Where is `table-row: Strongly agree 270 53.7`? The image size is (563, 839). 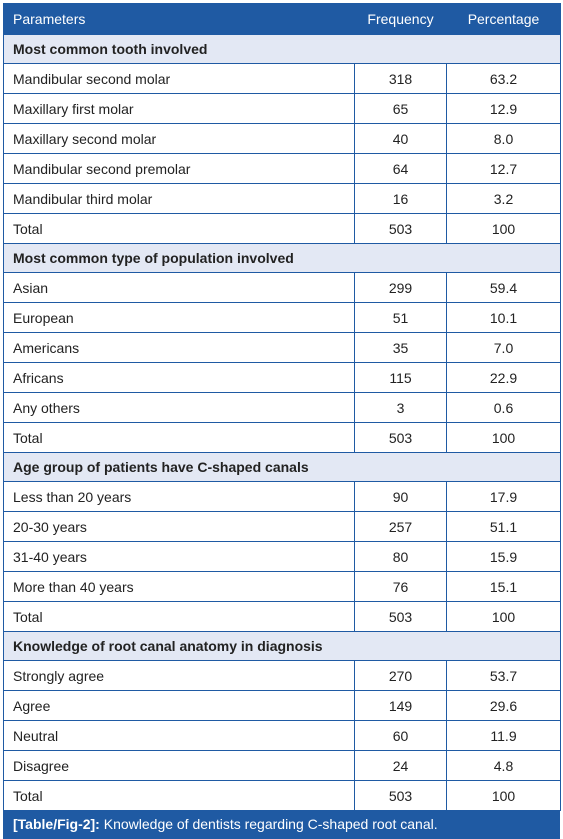
table-row: Strongly agree 270 53.7 is located at coordinates (282, 675).